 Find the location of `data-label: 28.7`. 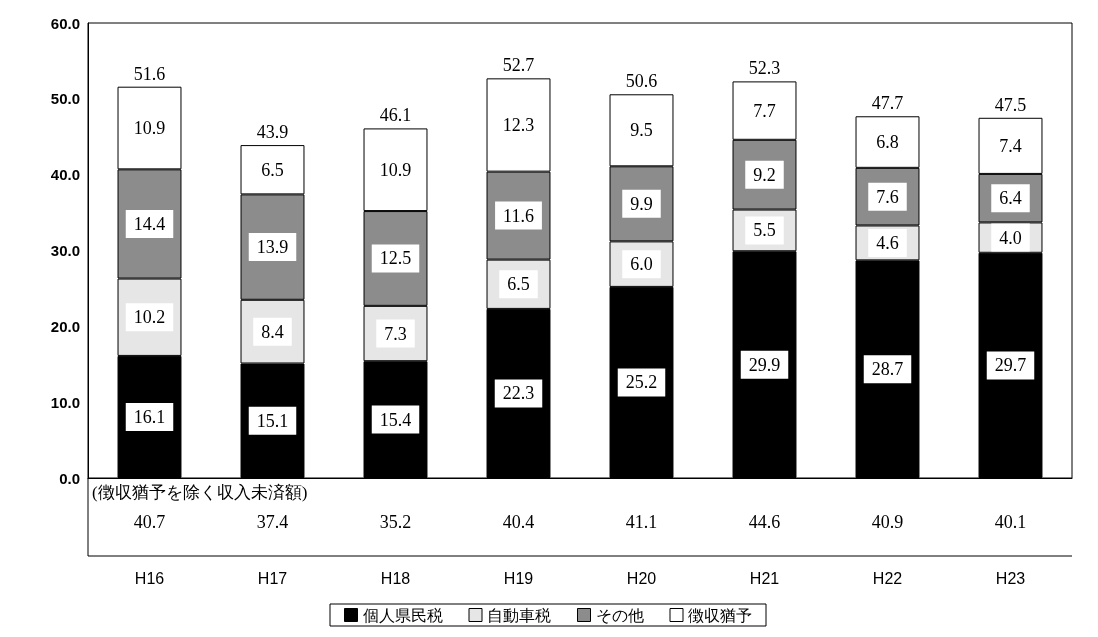

data-label: 28.7 is located at coordinates (887, 369).